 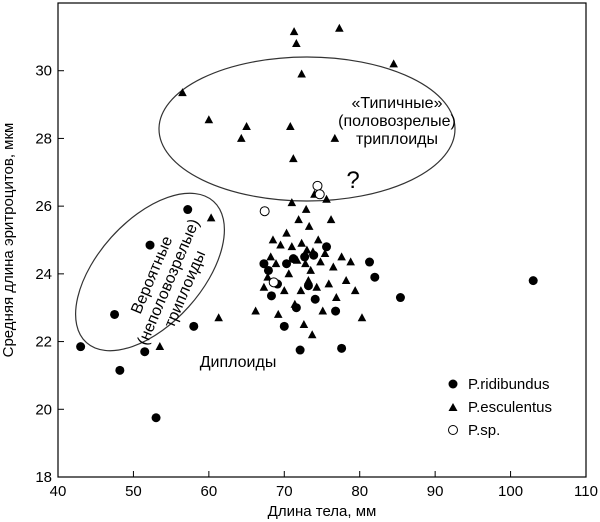 I want to click on annotation-question-mark: ?, so click(x=352, y=180).